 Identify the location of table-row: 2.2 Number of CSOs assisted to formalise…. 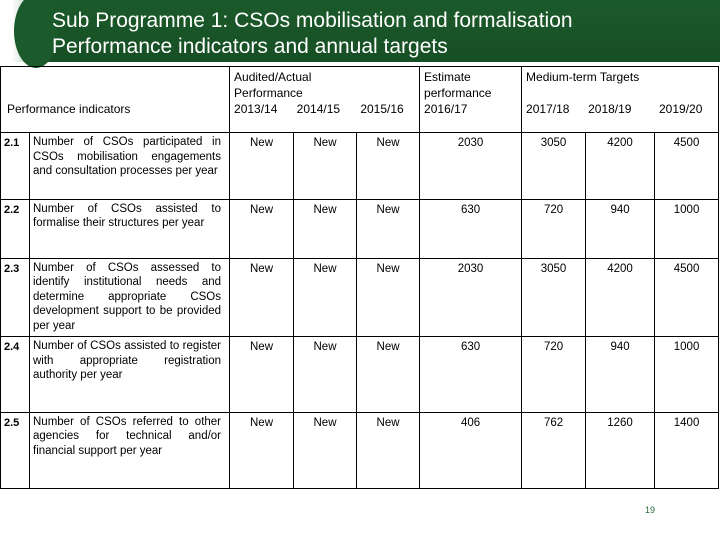
(360, 228).